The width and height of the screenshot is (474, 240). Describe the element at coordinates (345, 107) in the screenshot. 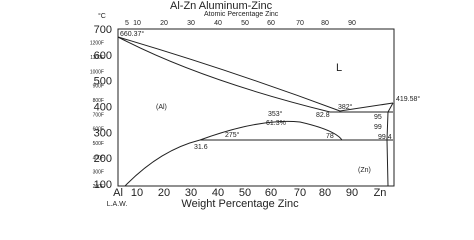

I see `annotation: 382°` at that location.